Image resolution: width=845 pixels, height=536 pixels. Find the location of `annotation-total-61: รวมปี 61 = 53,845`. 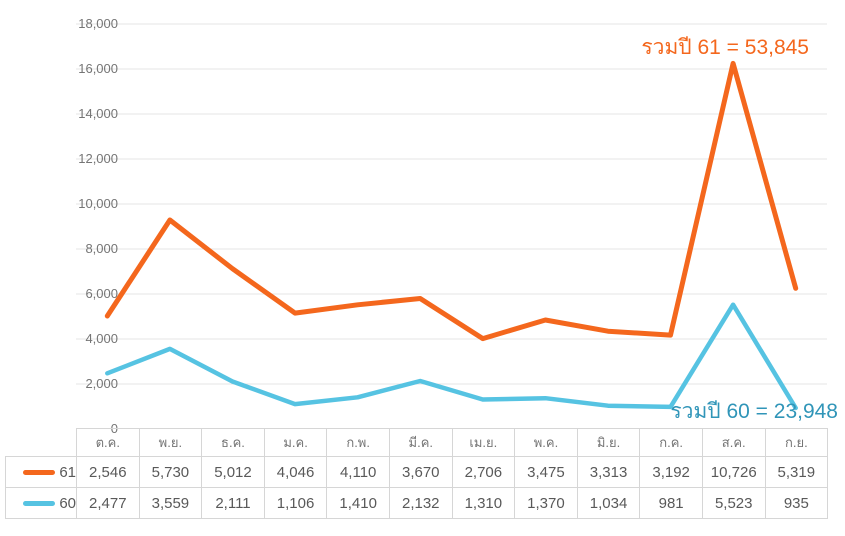

annotation-total-61: รวมปี 61 = 53,845 is located at coordinates (725, 47).